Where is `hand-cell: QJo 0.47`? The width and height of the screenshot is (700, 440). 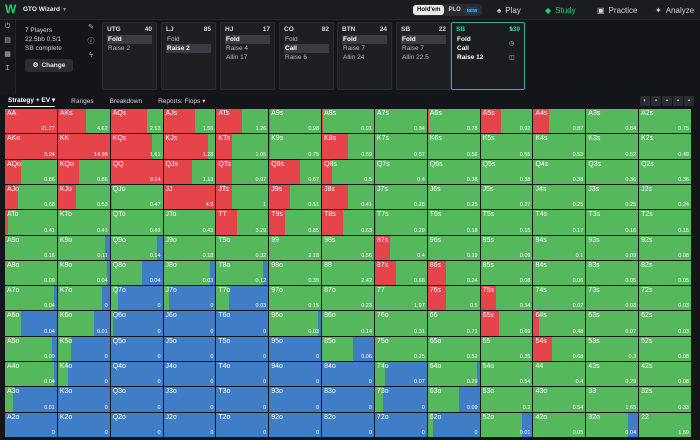 hand-cell: QJo 0.47 is located at coordinates (137, 197).